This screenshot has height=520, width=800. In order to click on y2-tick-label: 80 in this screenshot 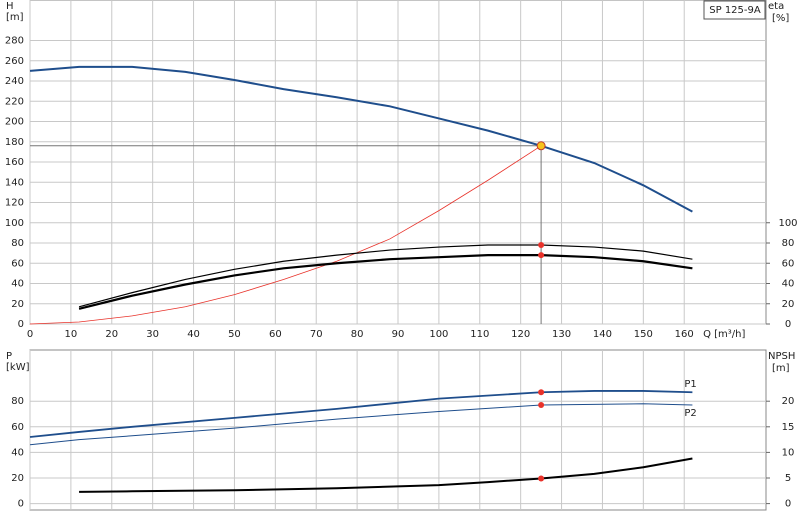, I will do `click(788, 243)`.